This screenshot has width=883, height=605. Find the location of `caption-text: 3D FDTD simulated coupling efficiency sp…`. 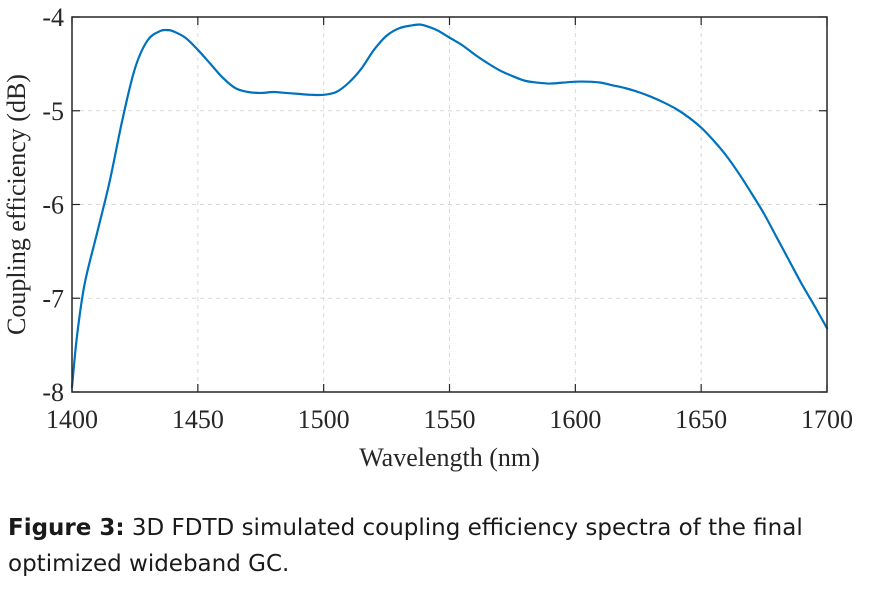

caption-text: 3D FDTD simulated coupling efficiency sp… is located at coordinates (405, 546).